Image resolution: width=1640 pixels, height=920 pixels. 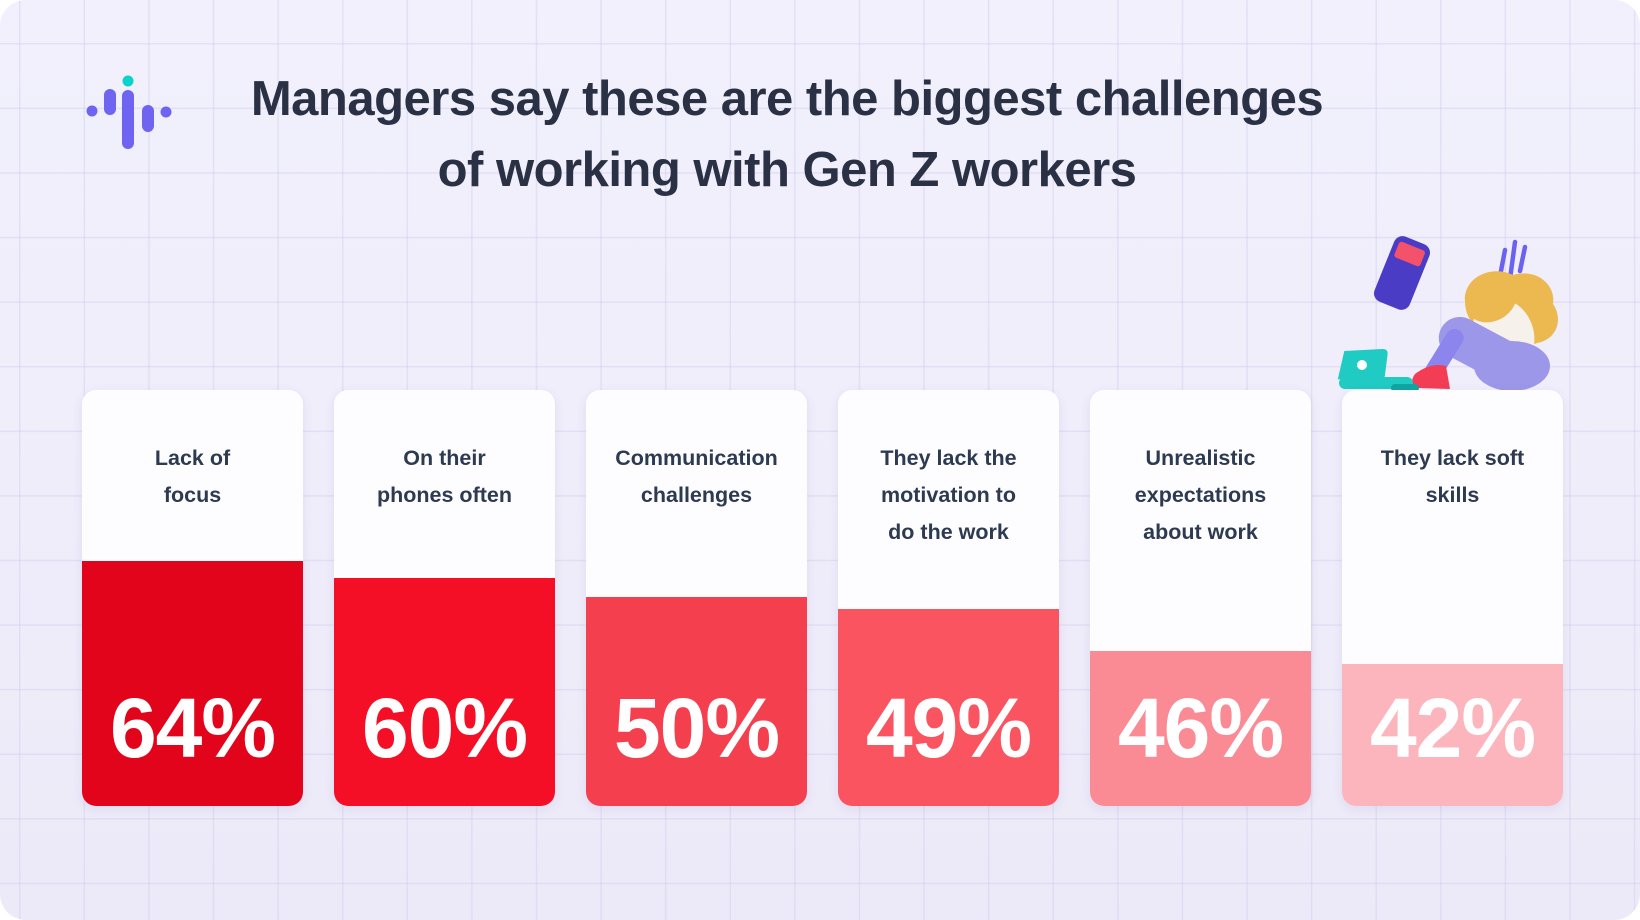 I want to click on card-label: They lack soft skills, so click(x=1452, y=476).